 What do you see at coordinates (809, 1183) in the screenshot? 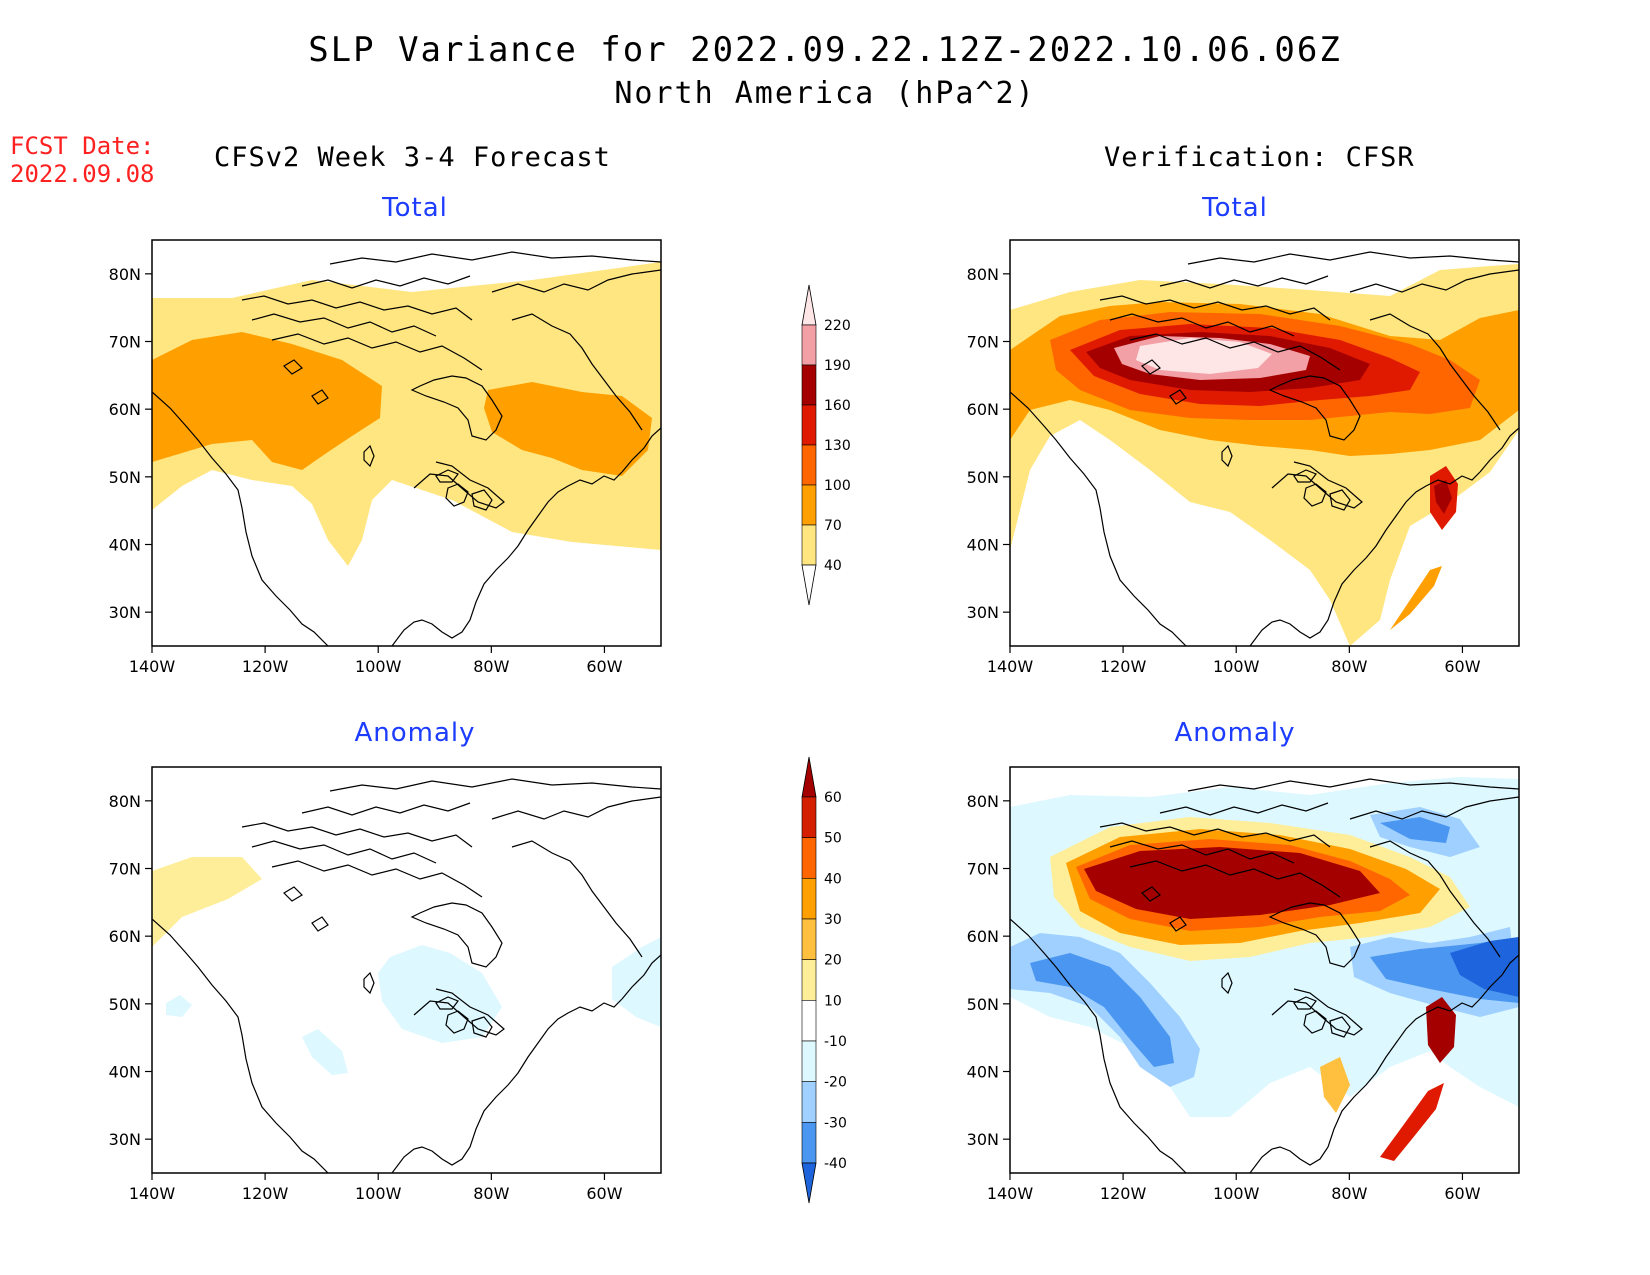
I see `colorbar-anomaly-bottom-triangle` at bounding box center [809, 1183].